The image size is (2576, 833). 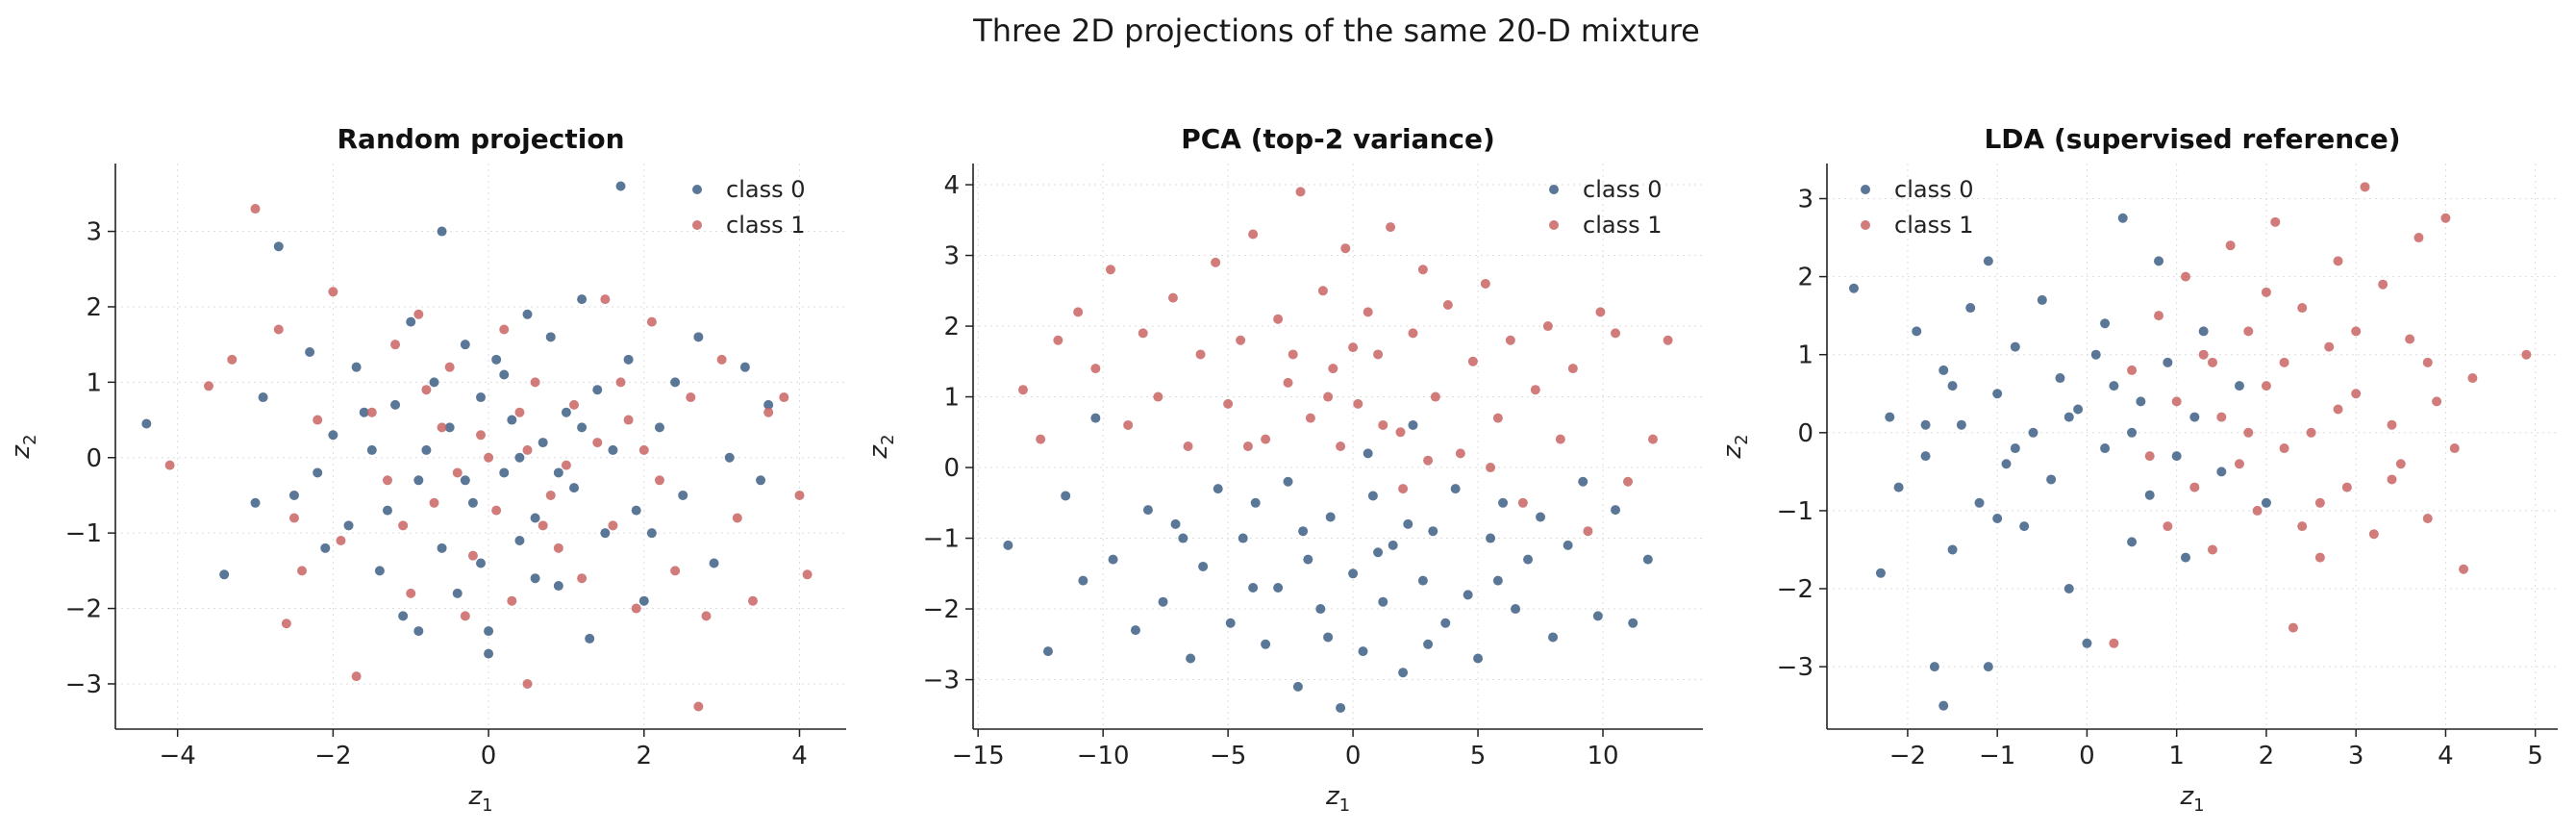 I want to click on x-axis-label: z1, so click(x=1337, y=799).